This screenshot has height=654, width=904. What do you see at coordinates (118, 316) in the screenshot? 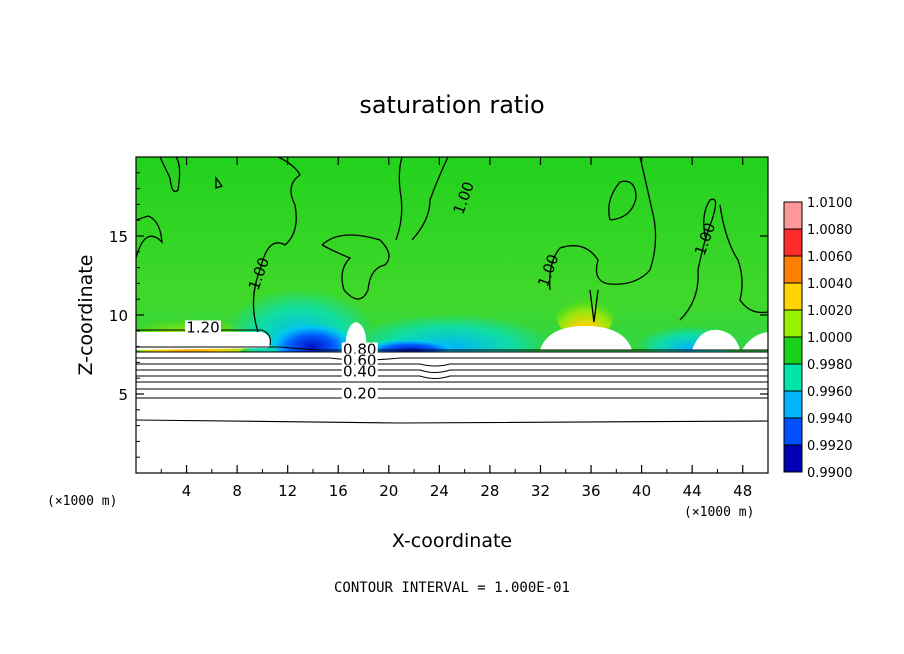
I see `y-tick-label: 10` at bounding box center [118, 316].